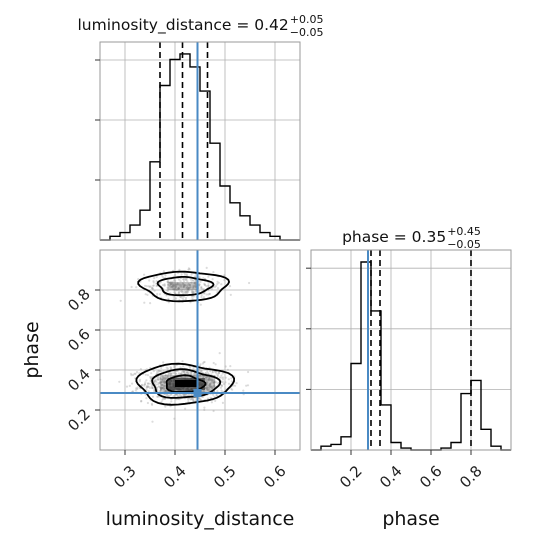 The height and width of the screenshot is (550, 550). I want to click on axes-frame, so click(200, 141).